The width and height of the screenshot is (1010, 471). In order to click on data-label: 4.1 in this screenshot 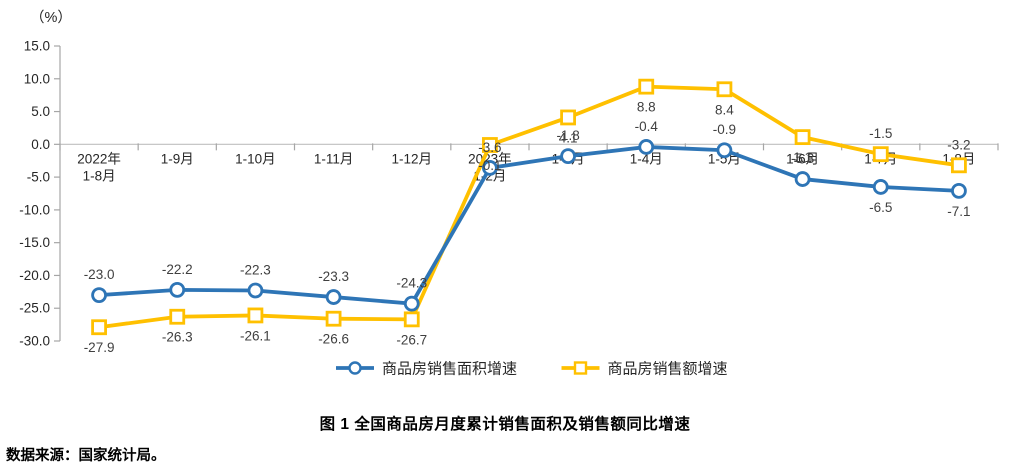, I will do `click(568, 137)`.